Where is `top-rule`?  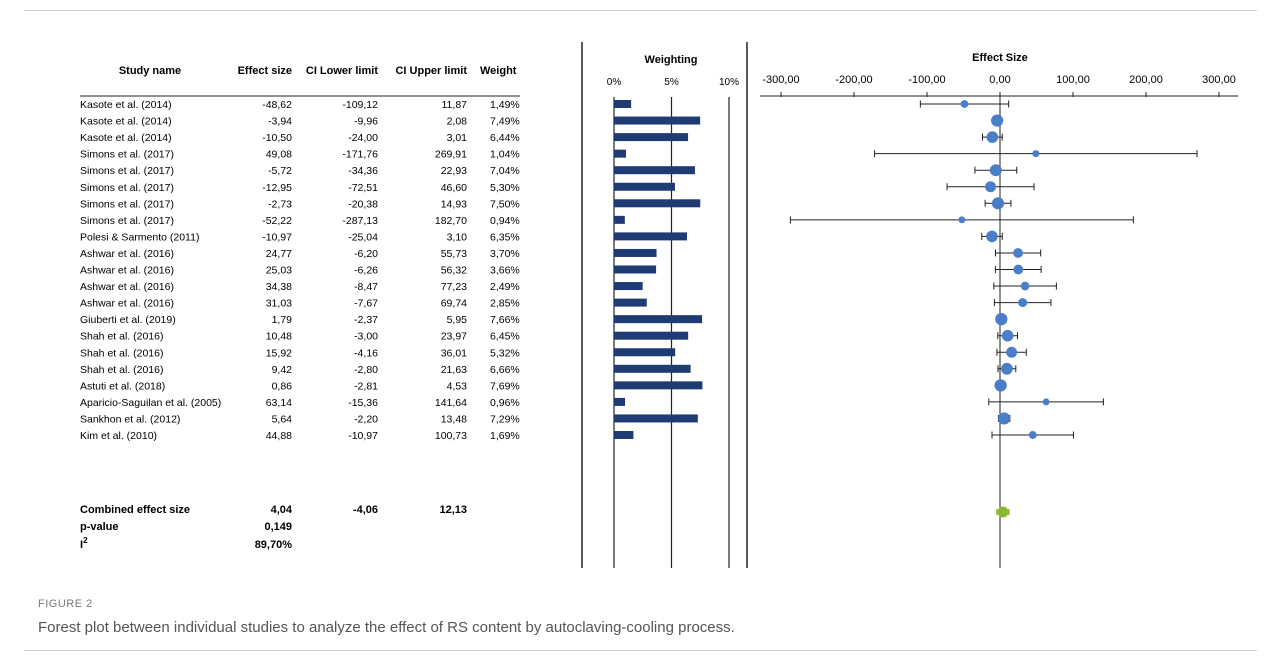 top-rule is located at coordinates (640, 10).